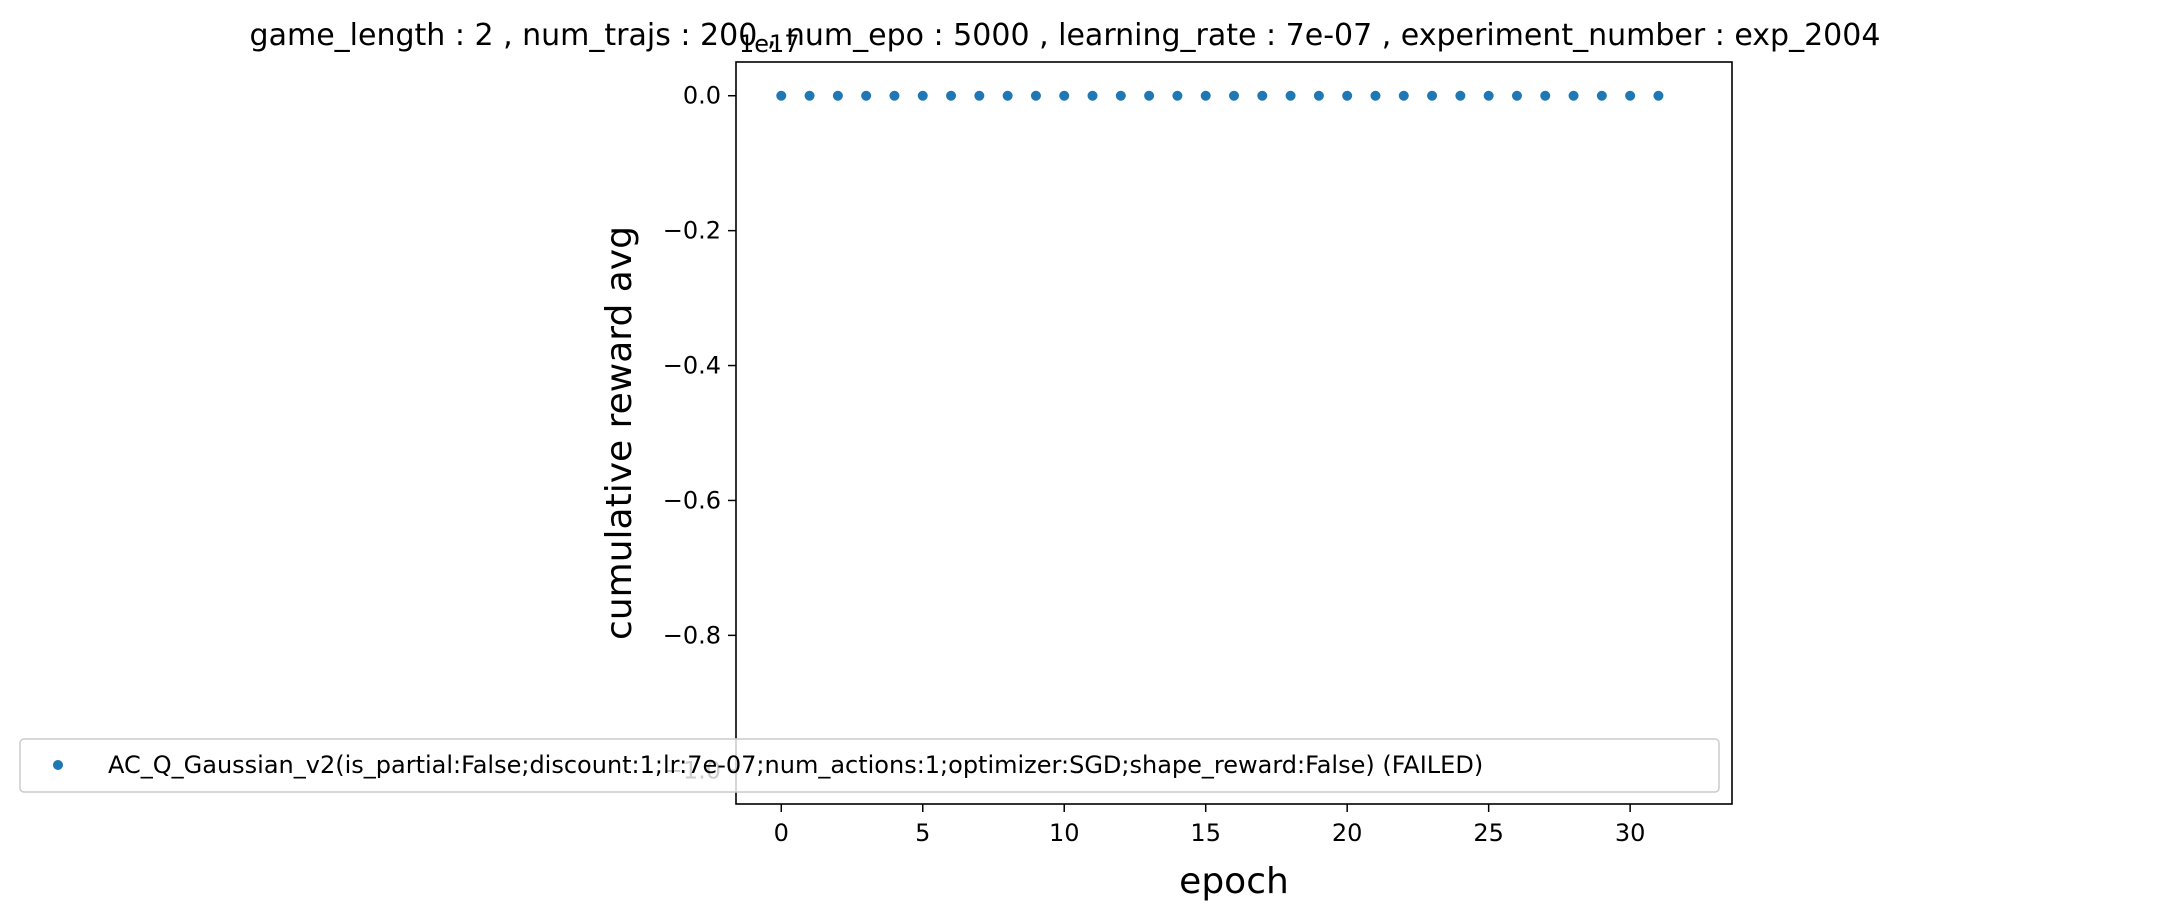  Describe the element at coordinates (692, 635) in the screenshot. I see `y-tick-label: −0.8` at that location.